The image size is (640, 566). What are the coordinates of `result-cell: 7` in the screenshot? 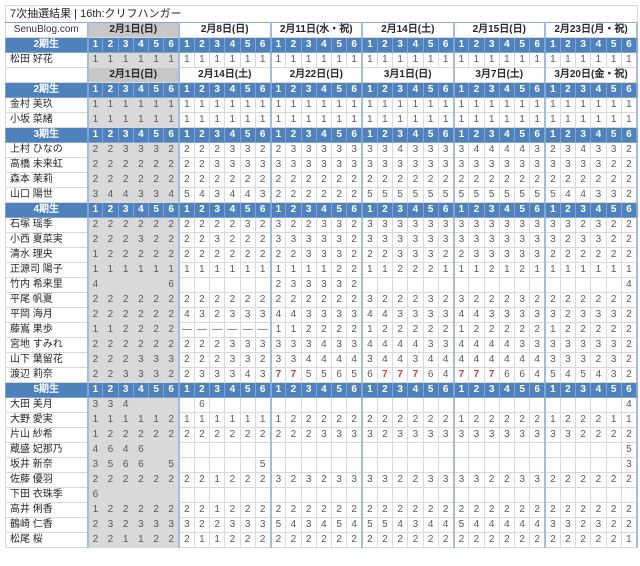 It's located at (385, 375).